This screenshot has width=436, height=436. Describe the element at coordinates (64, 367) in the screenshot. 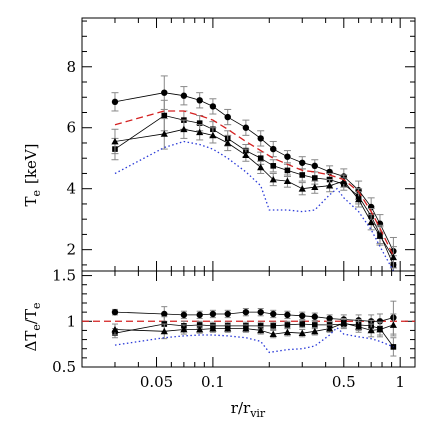

I see `bottom-ytick-label: 0.5` at that location.